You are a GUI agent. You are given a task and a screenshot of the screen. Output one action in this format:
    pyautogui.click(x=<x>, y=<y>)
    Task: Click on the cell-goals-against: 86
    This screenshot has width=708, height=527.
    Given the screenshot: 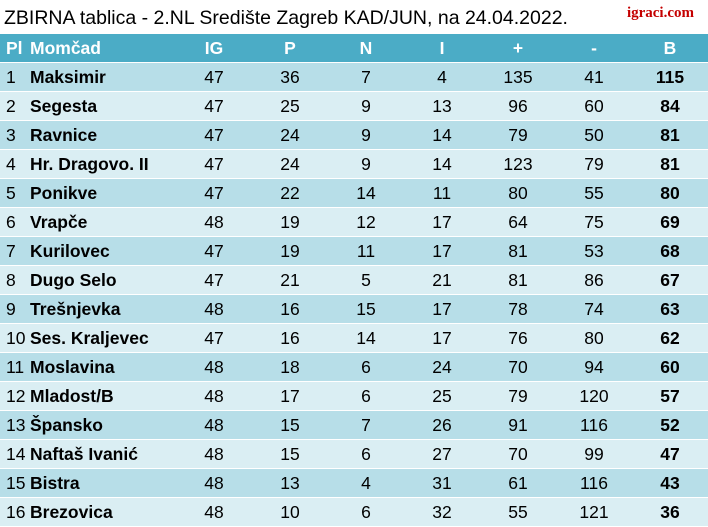 What is the action you would take?
    pyautogui.click(x=594, y=280)
    